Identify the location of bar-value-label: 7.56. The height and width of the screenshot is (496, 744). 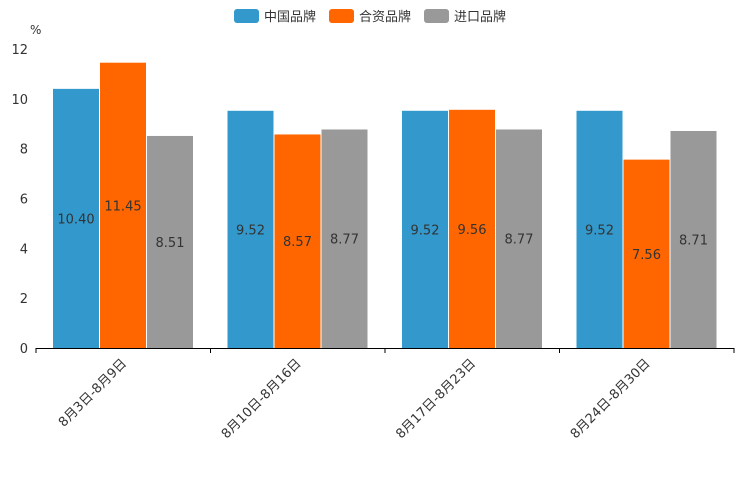
(646, 255).